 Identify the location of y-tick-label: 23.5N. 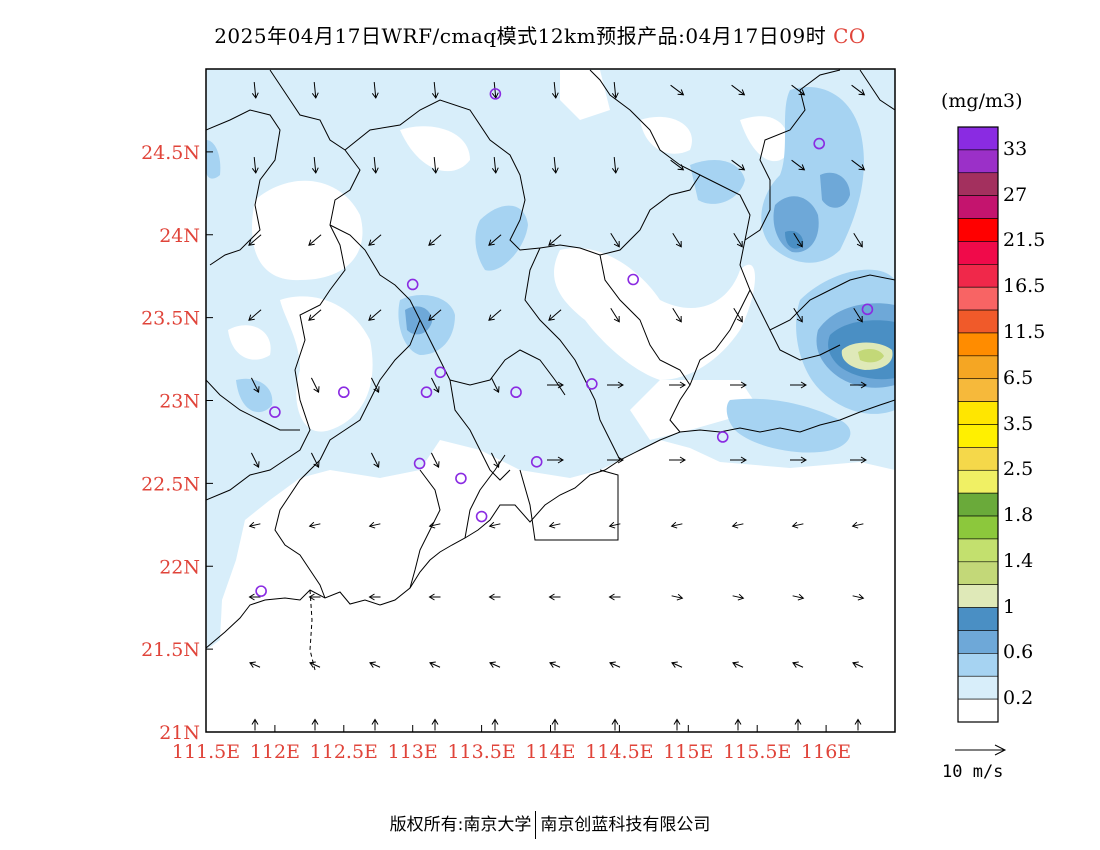
(170, 319).